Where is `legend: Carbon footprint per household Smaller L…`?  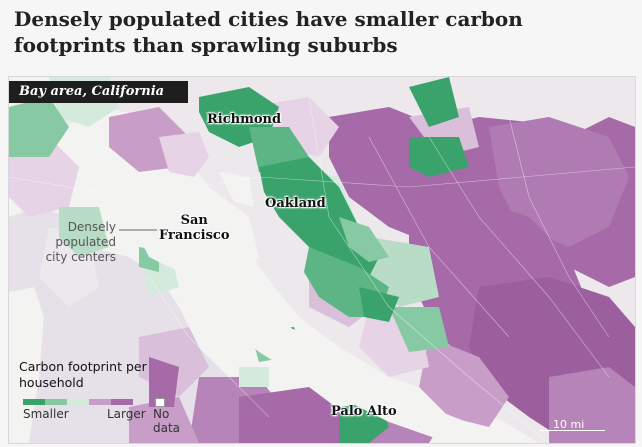
legend: Carbon footprint per household Smaller L… is located at coordinates (104, 400).